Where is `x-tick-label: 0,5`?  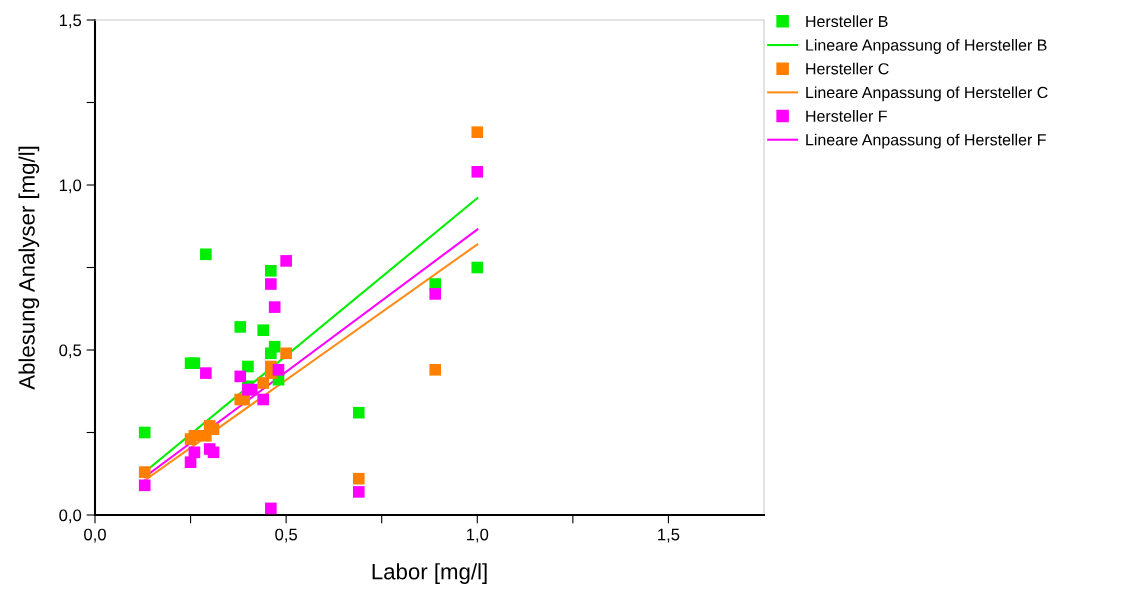
x-tick-label: 0,5 is located at coordinates (286, 535).